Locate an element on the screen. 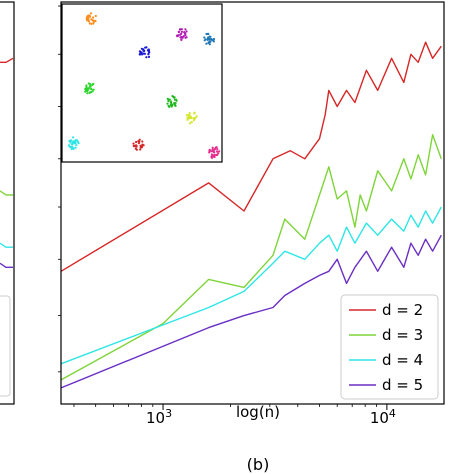 The width and height of the screenshot is (474, 474). legend-box is located at coordinates (389, 347).